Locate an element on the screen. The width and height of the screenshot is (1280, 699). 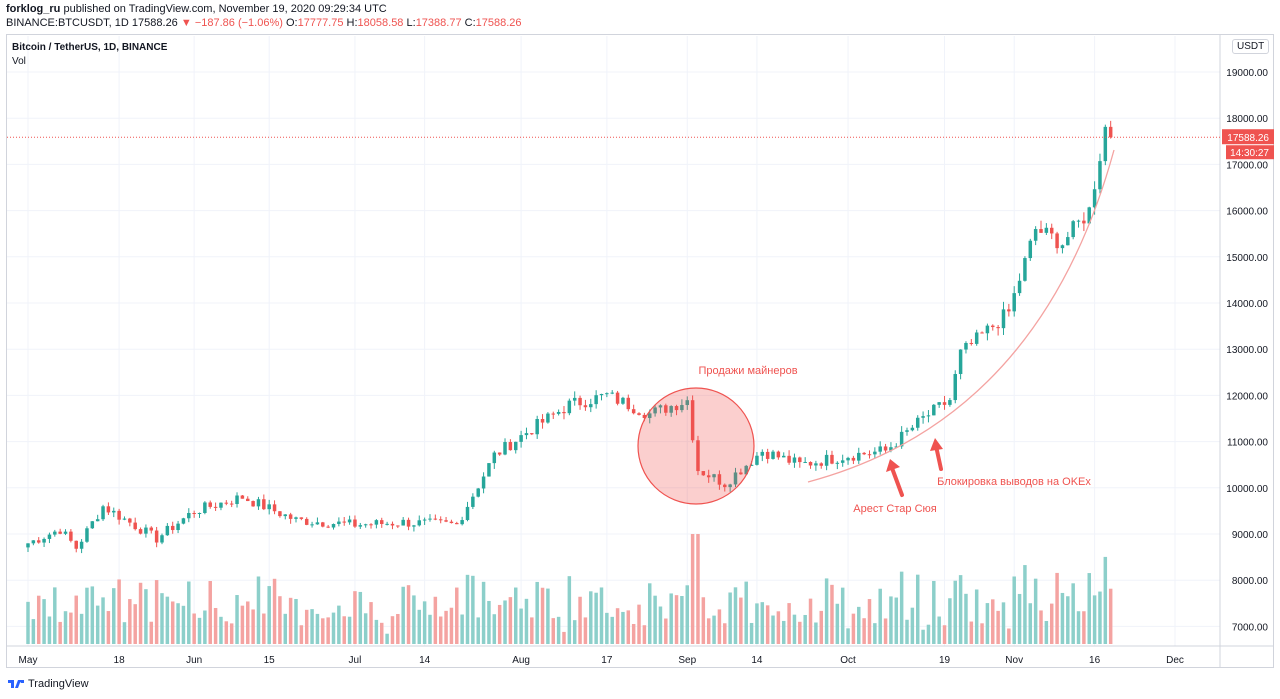
x-tick-label: Oct is located at coordinates (848, 660).